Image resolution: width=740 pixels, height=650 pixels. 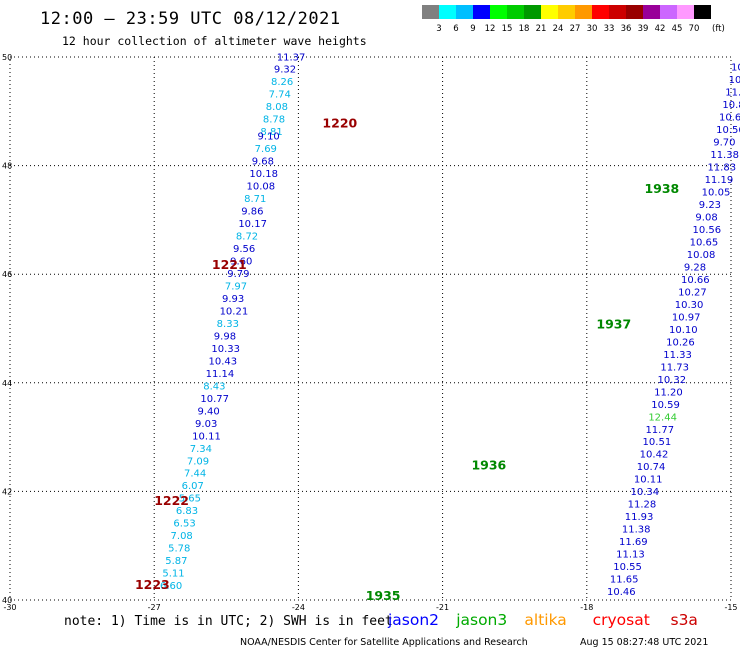 What do you see at coordinates (269, 137) in the screenshot?
I see `swh-value: 9.10` at bounding box center [269, 137].